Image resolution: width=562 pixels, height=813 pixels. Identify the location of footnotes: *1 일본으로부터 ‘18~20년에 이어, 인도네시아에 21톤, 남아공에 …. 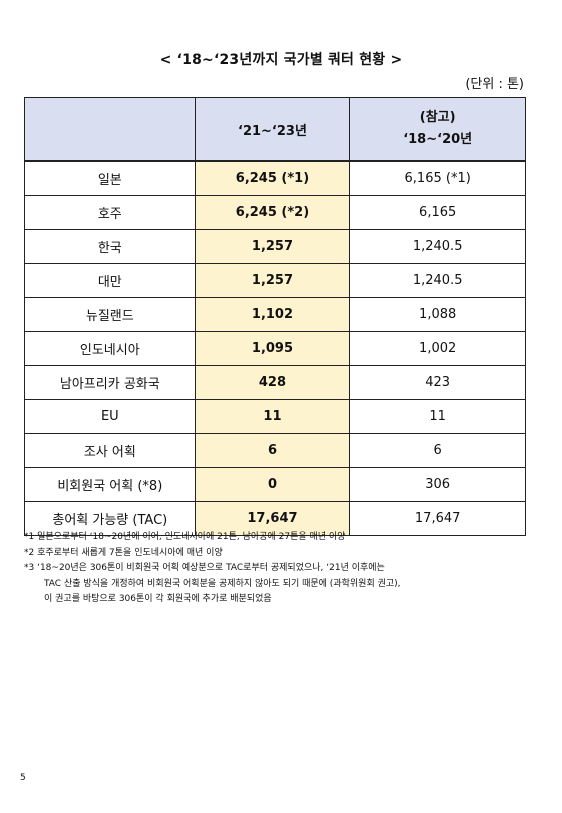
(284, 569).